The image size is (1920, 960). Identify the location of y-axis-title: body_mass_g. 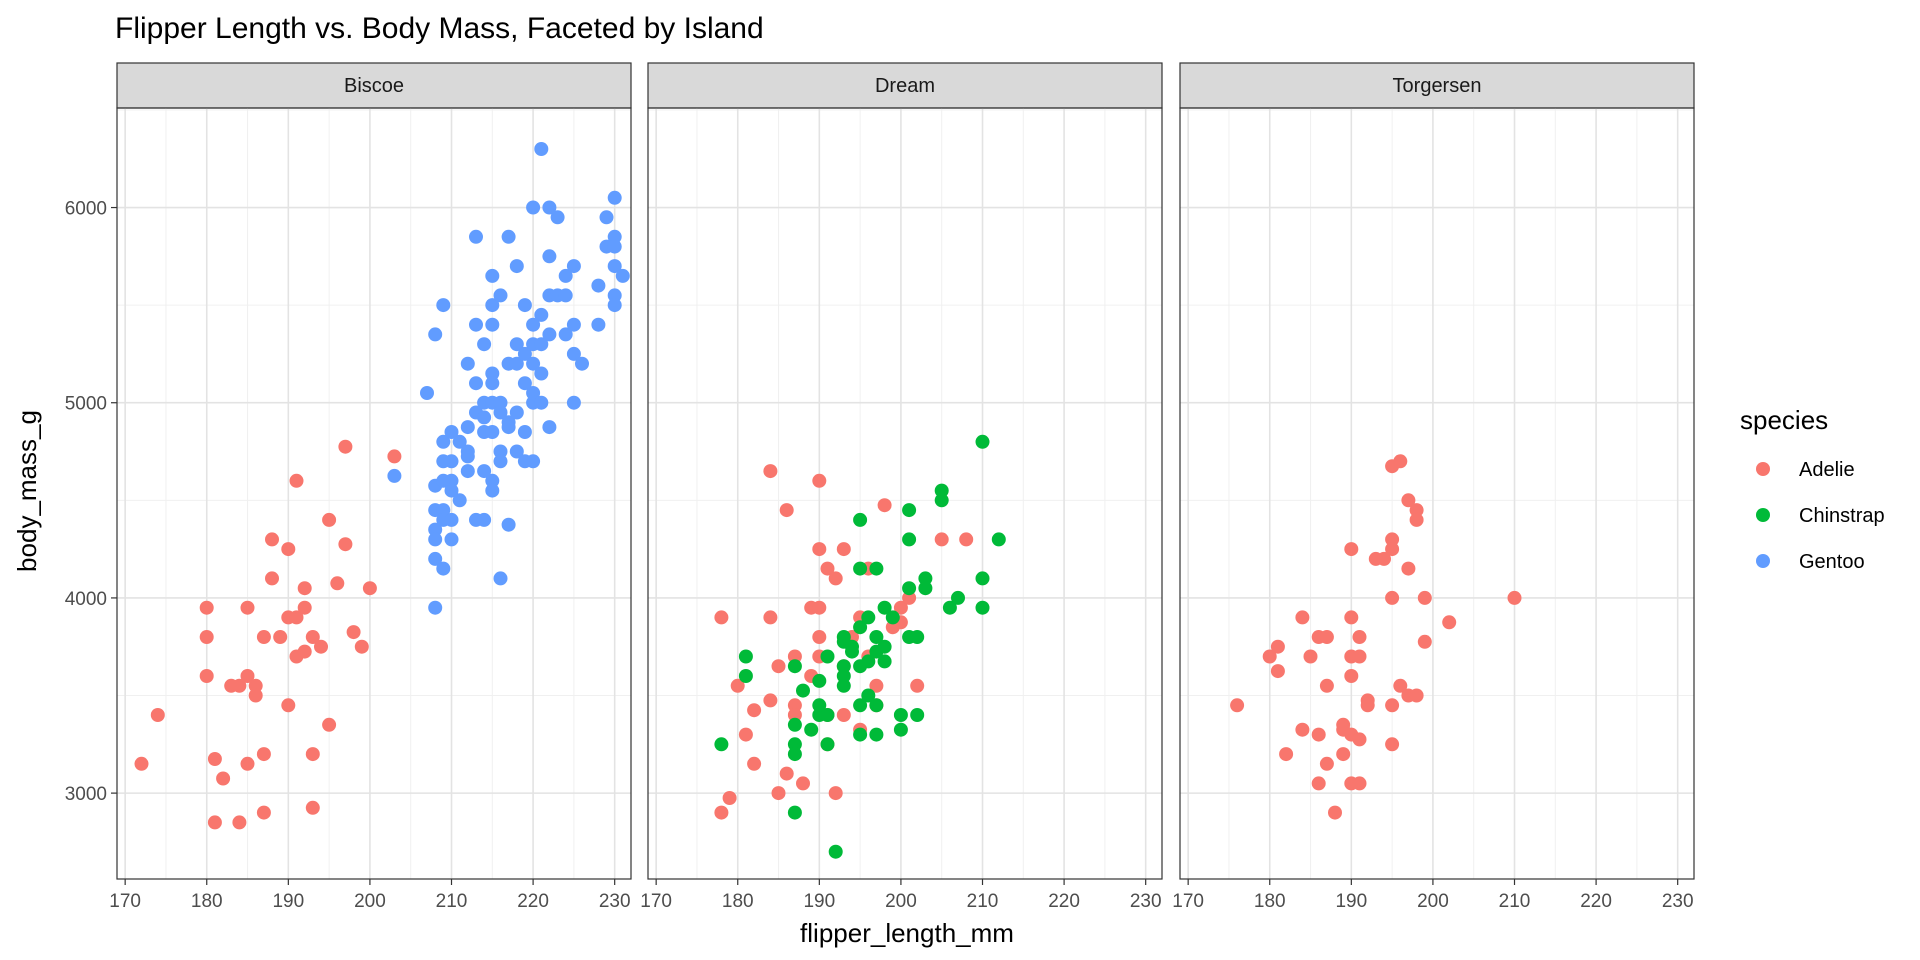
(27, 491).